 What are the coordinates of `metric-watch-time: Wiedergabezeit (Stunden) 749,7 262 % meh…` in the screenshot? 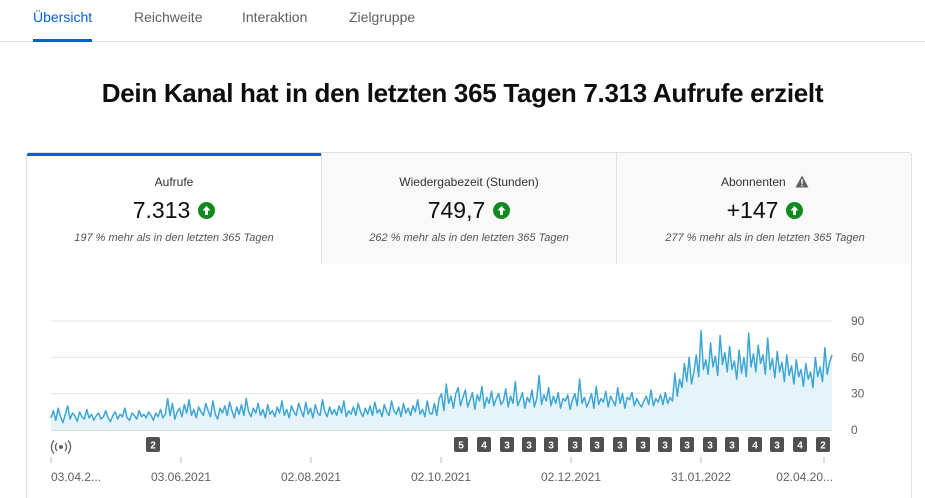 It's located at (468, 208).